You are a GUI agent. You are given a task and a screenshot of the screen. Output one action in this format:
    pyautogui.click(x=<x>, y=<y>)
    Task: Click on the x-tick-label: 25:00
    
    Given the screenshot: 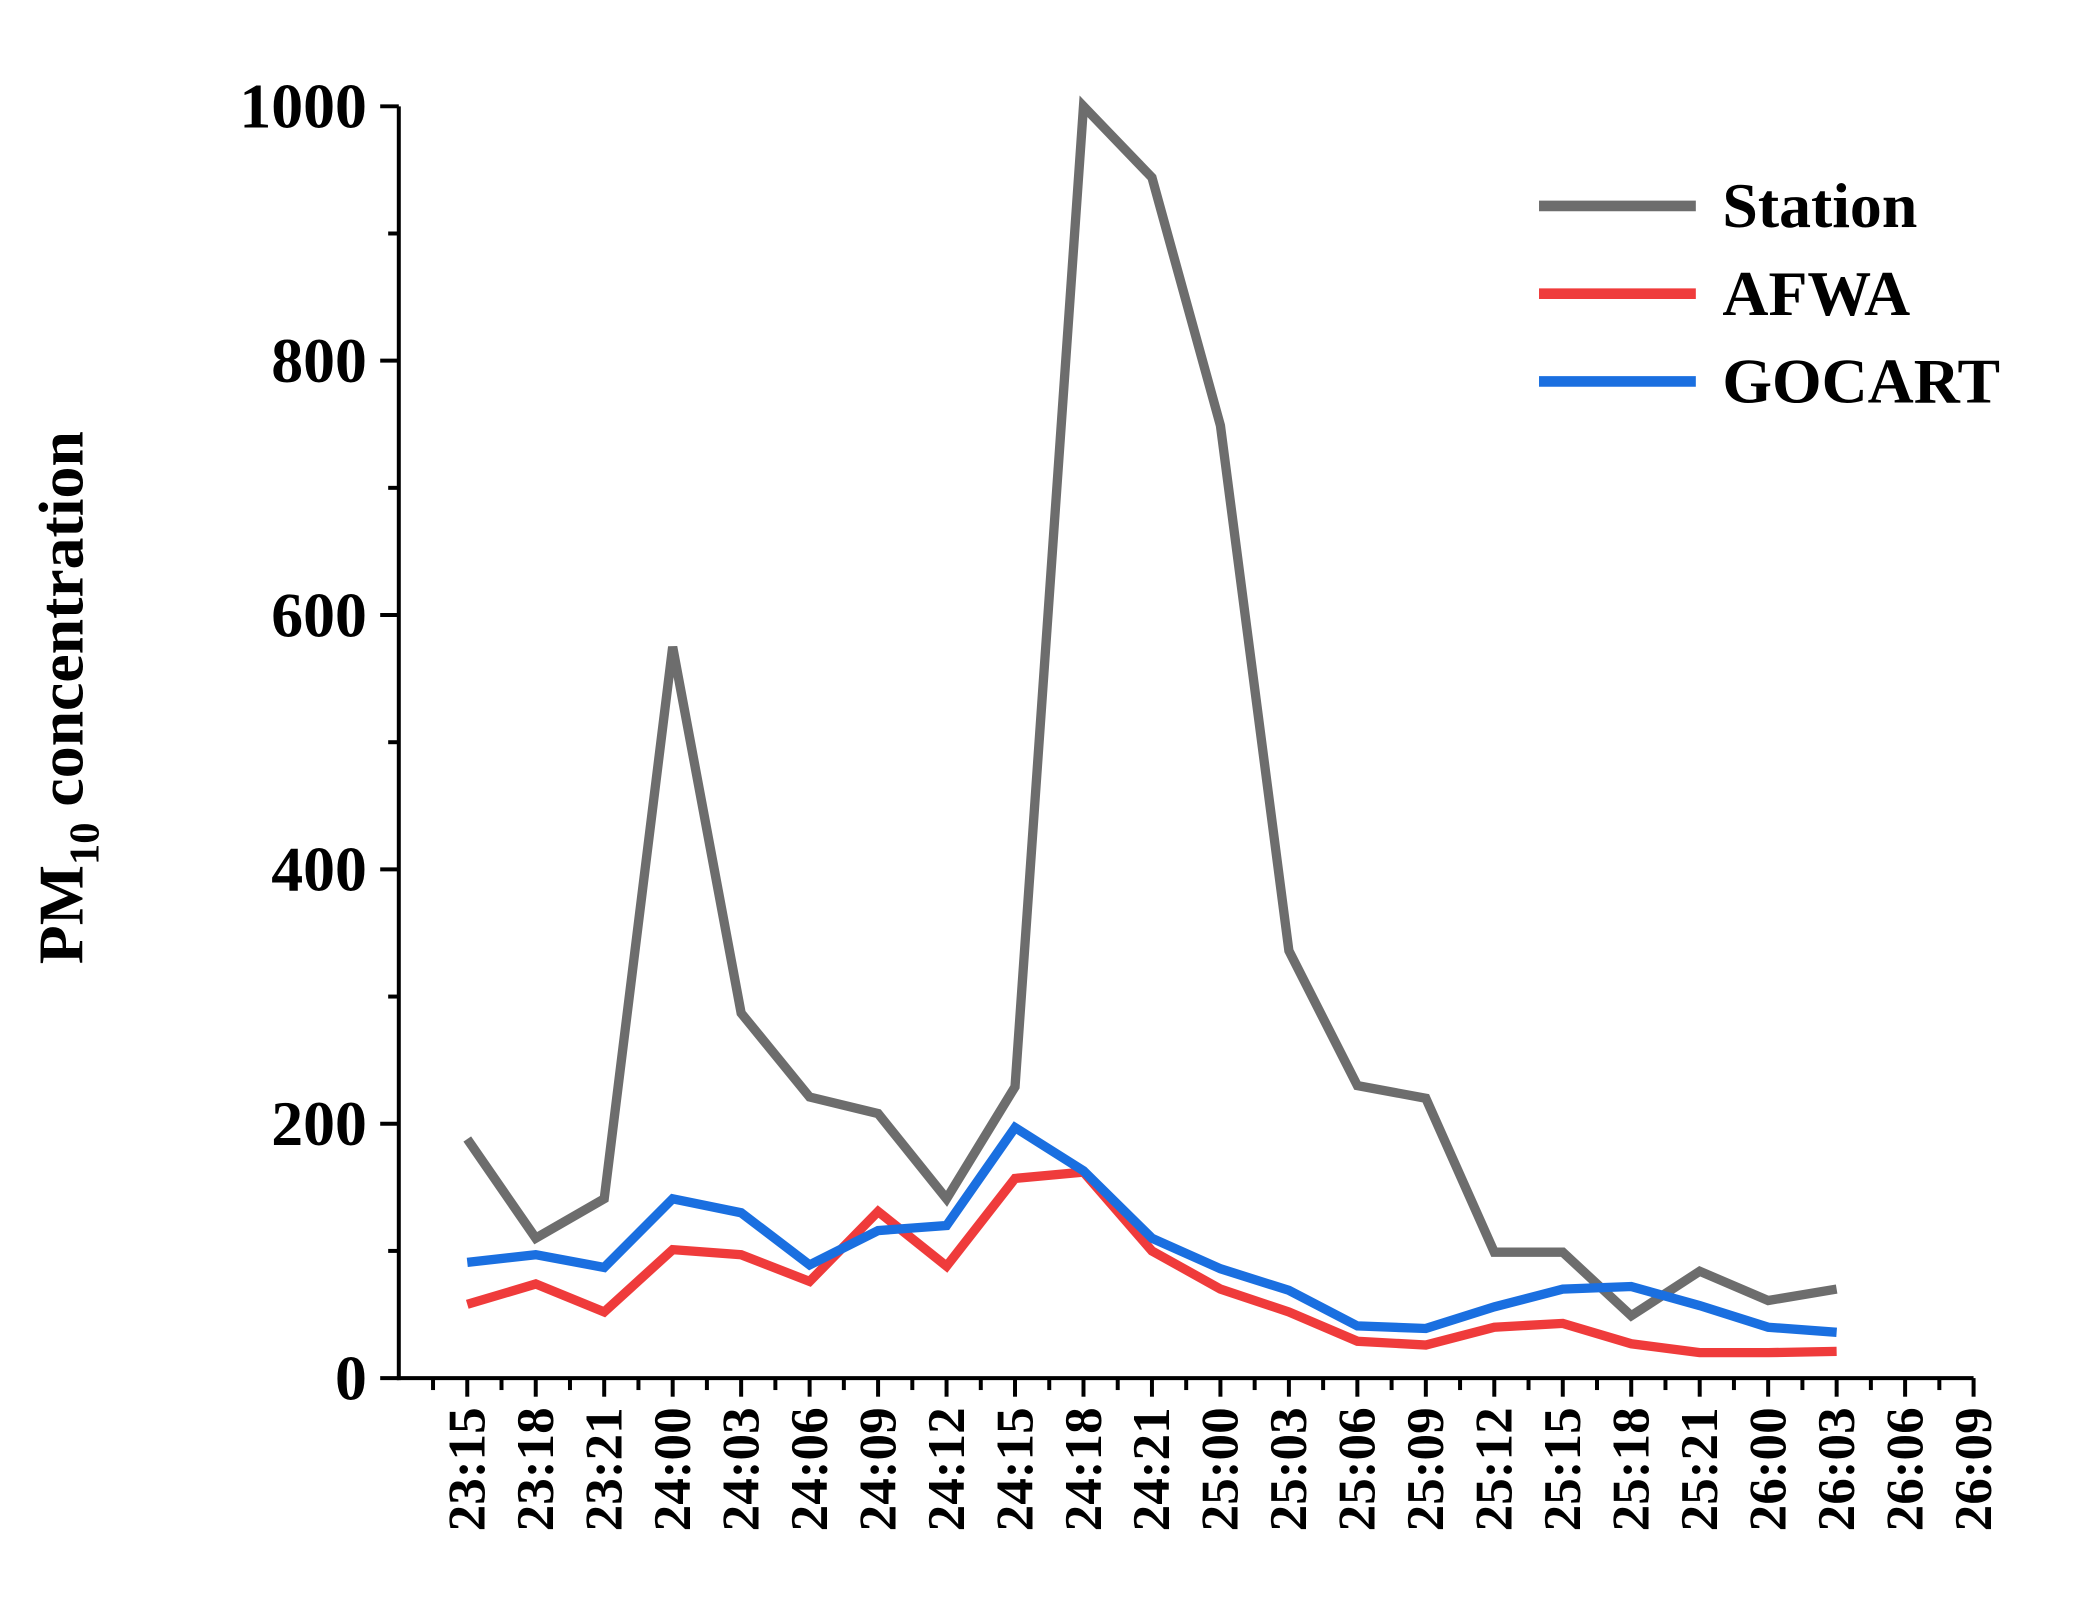 What is the action you would take?
    pyautogui.click(x=1221, y=1469)
    